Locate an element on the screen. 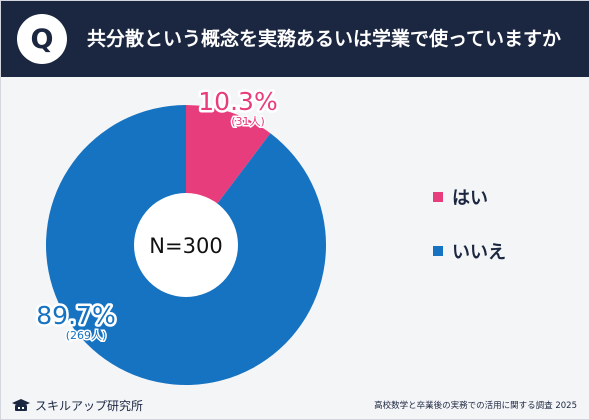 The width and height of the screenshot is (590, 420). donut-hole is located at coordinates (186, 245).